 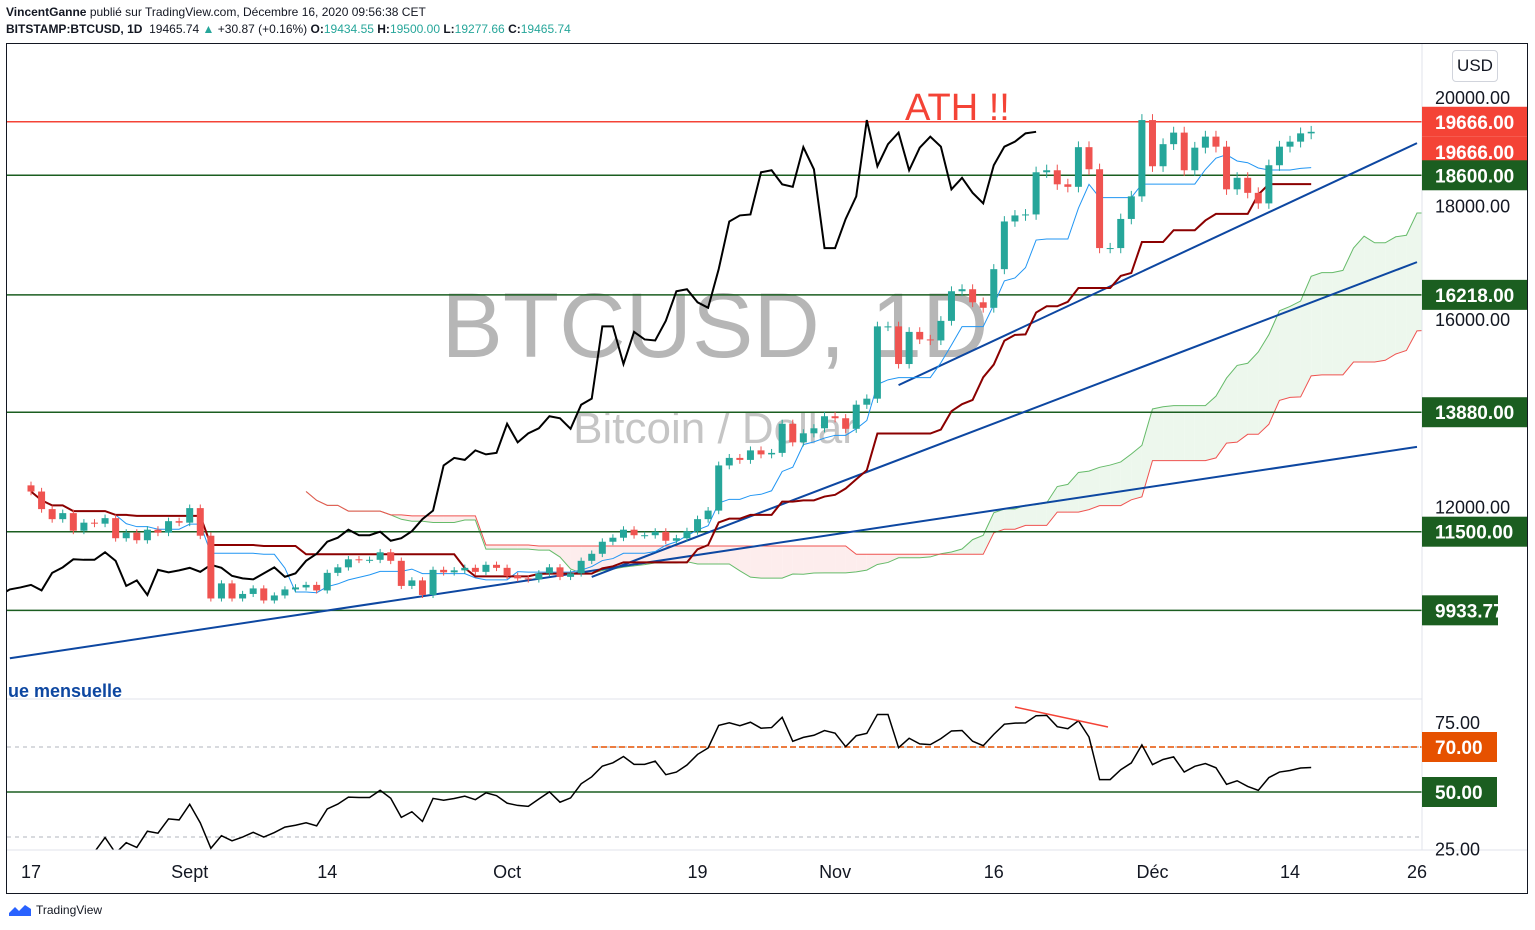 What do you see at coordinates (1457, 723) in the screenshot?
I see `rsi-tick-label: 75.00` at bounding box center [1457, 723].